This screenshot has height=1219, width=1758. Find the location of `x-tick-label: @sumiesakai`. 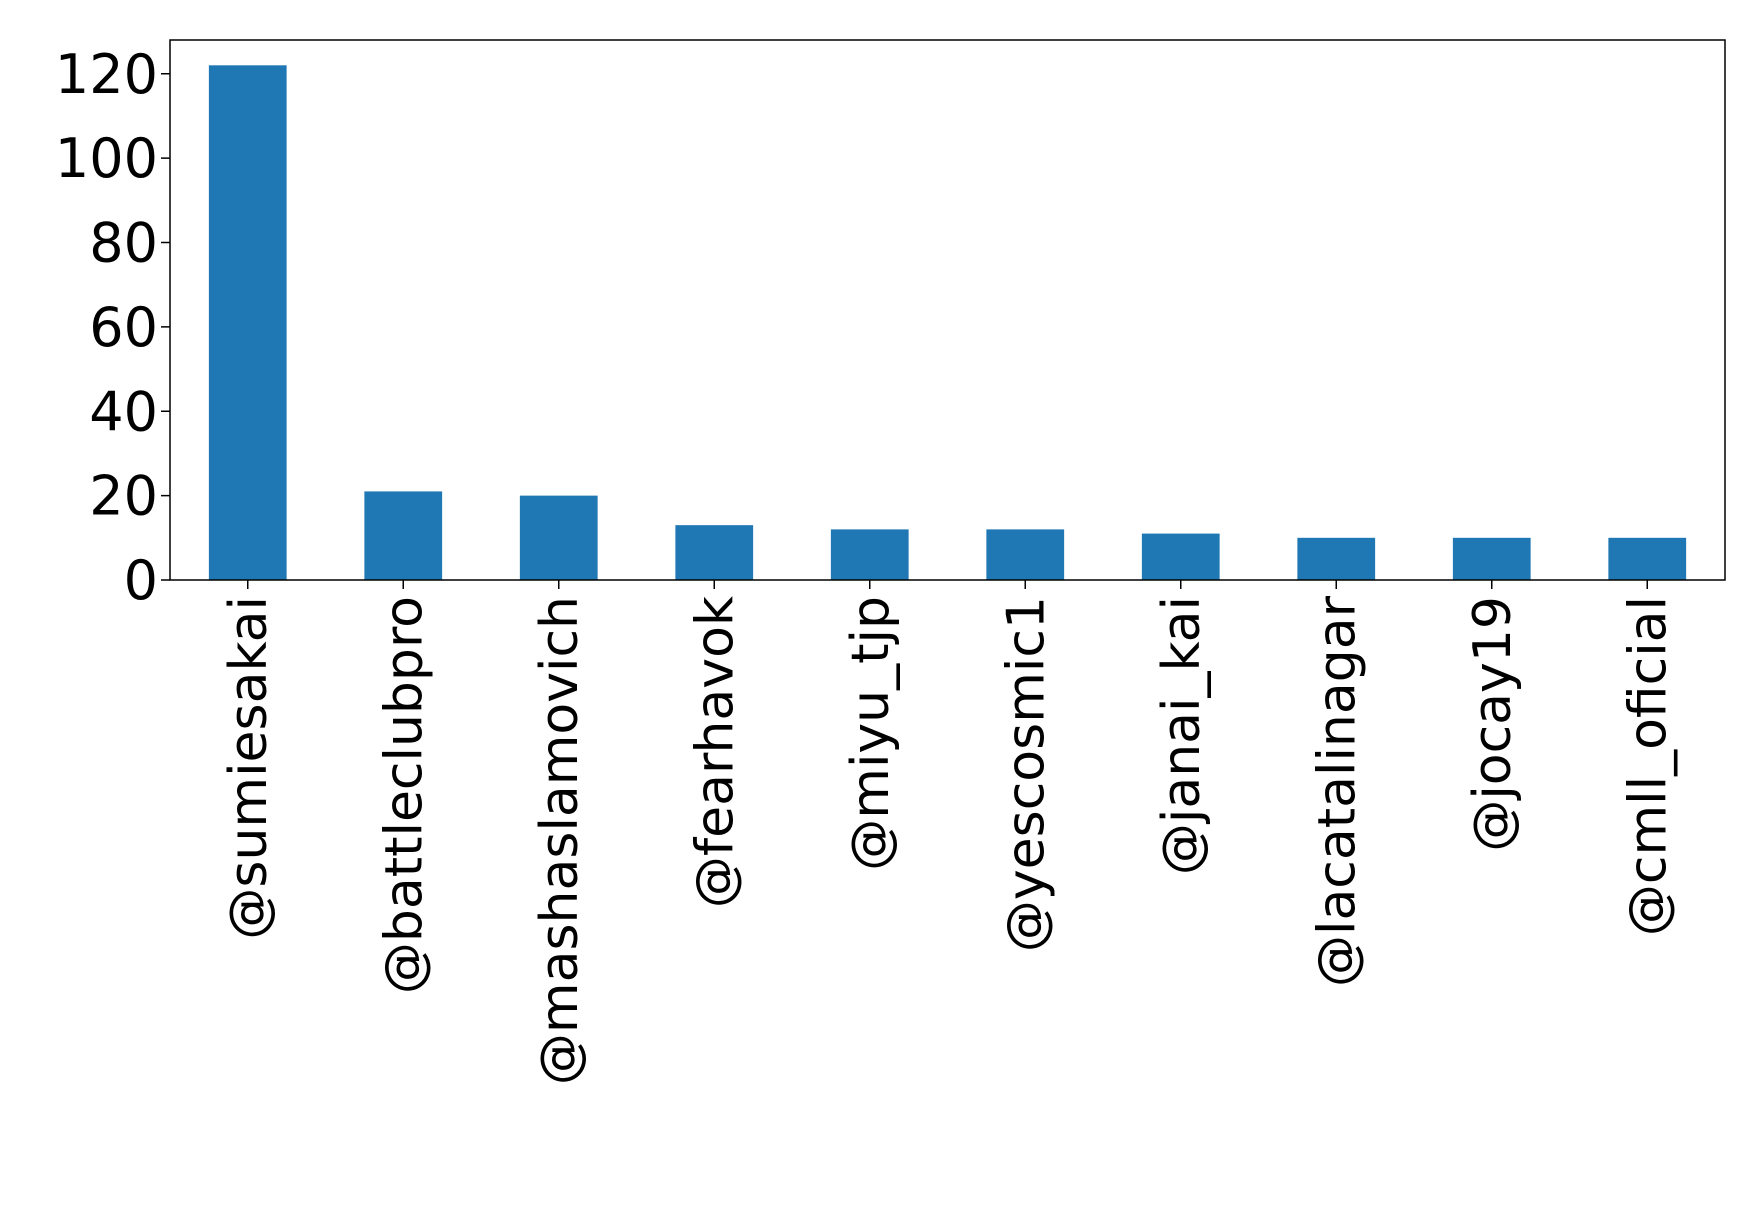

x-tick-label: @sumiesakai is located at coordinates (249, 768).